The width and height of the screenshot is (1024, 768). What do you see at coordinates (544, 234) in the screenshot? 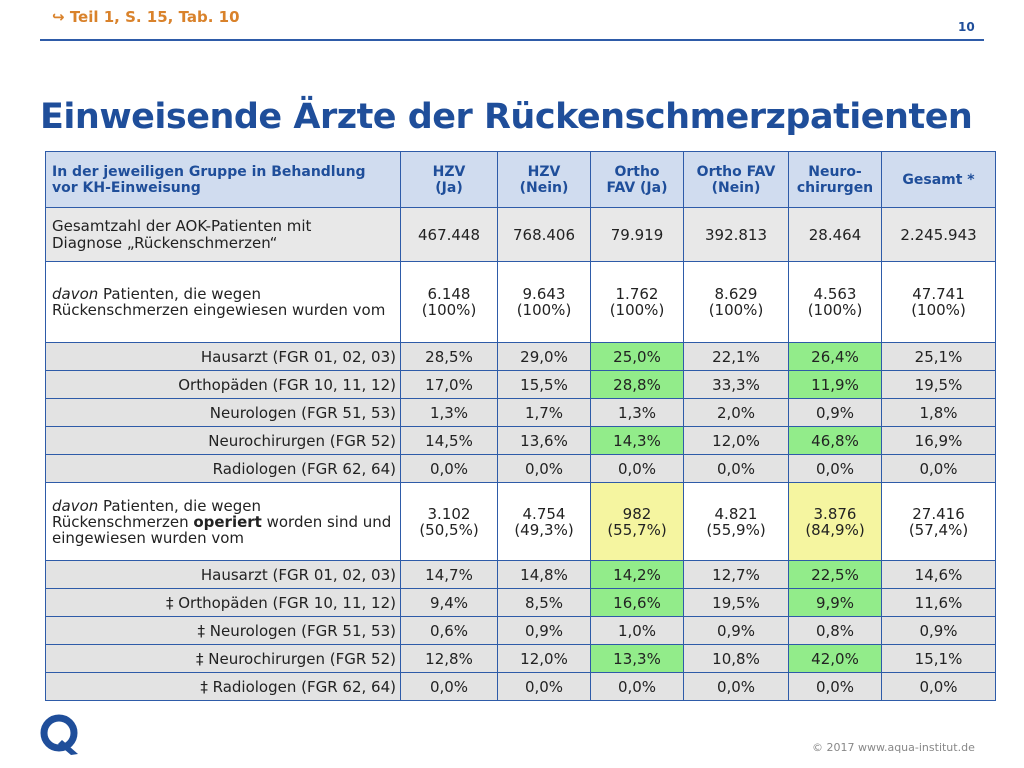
I see `table-cell: 768.406` at bounding box center [544, 234].